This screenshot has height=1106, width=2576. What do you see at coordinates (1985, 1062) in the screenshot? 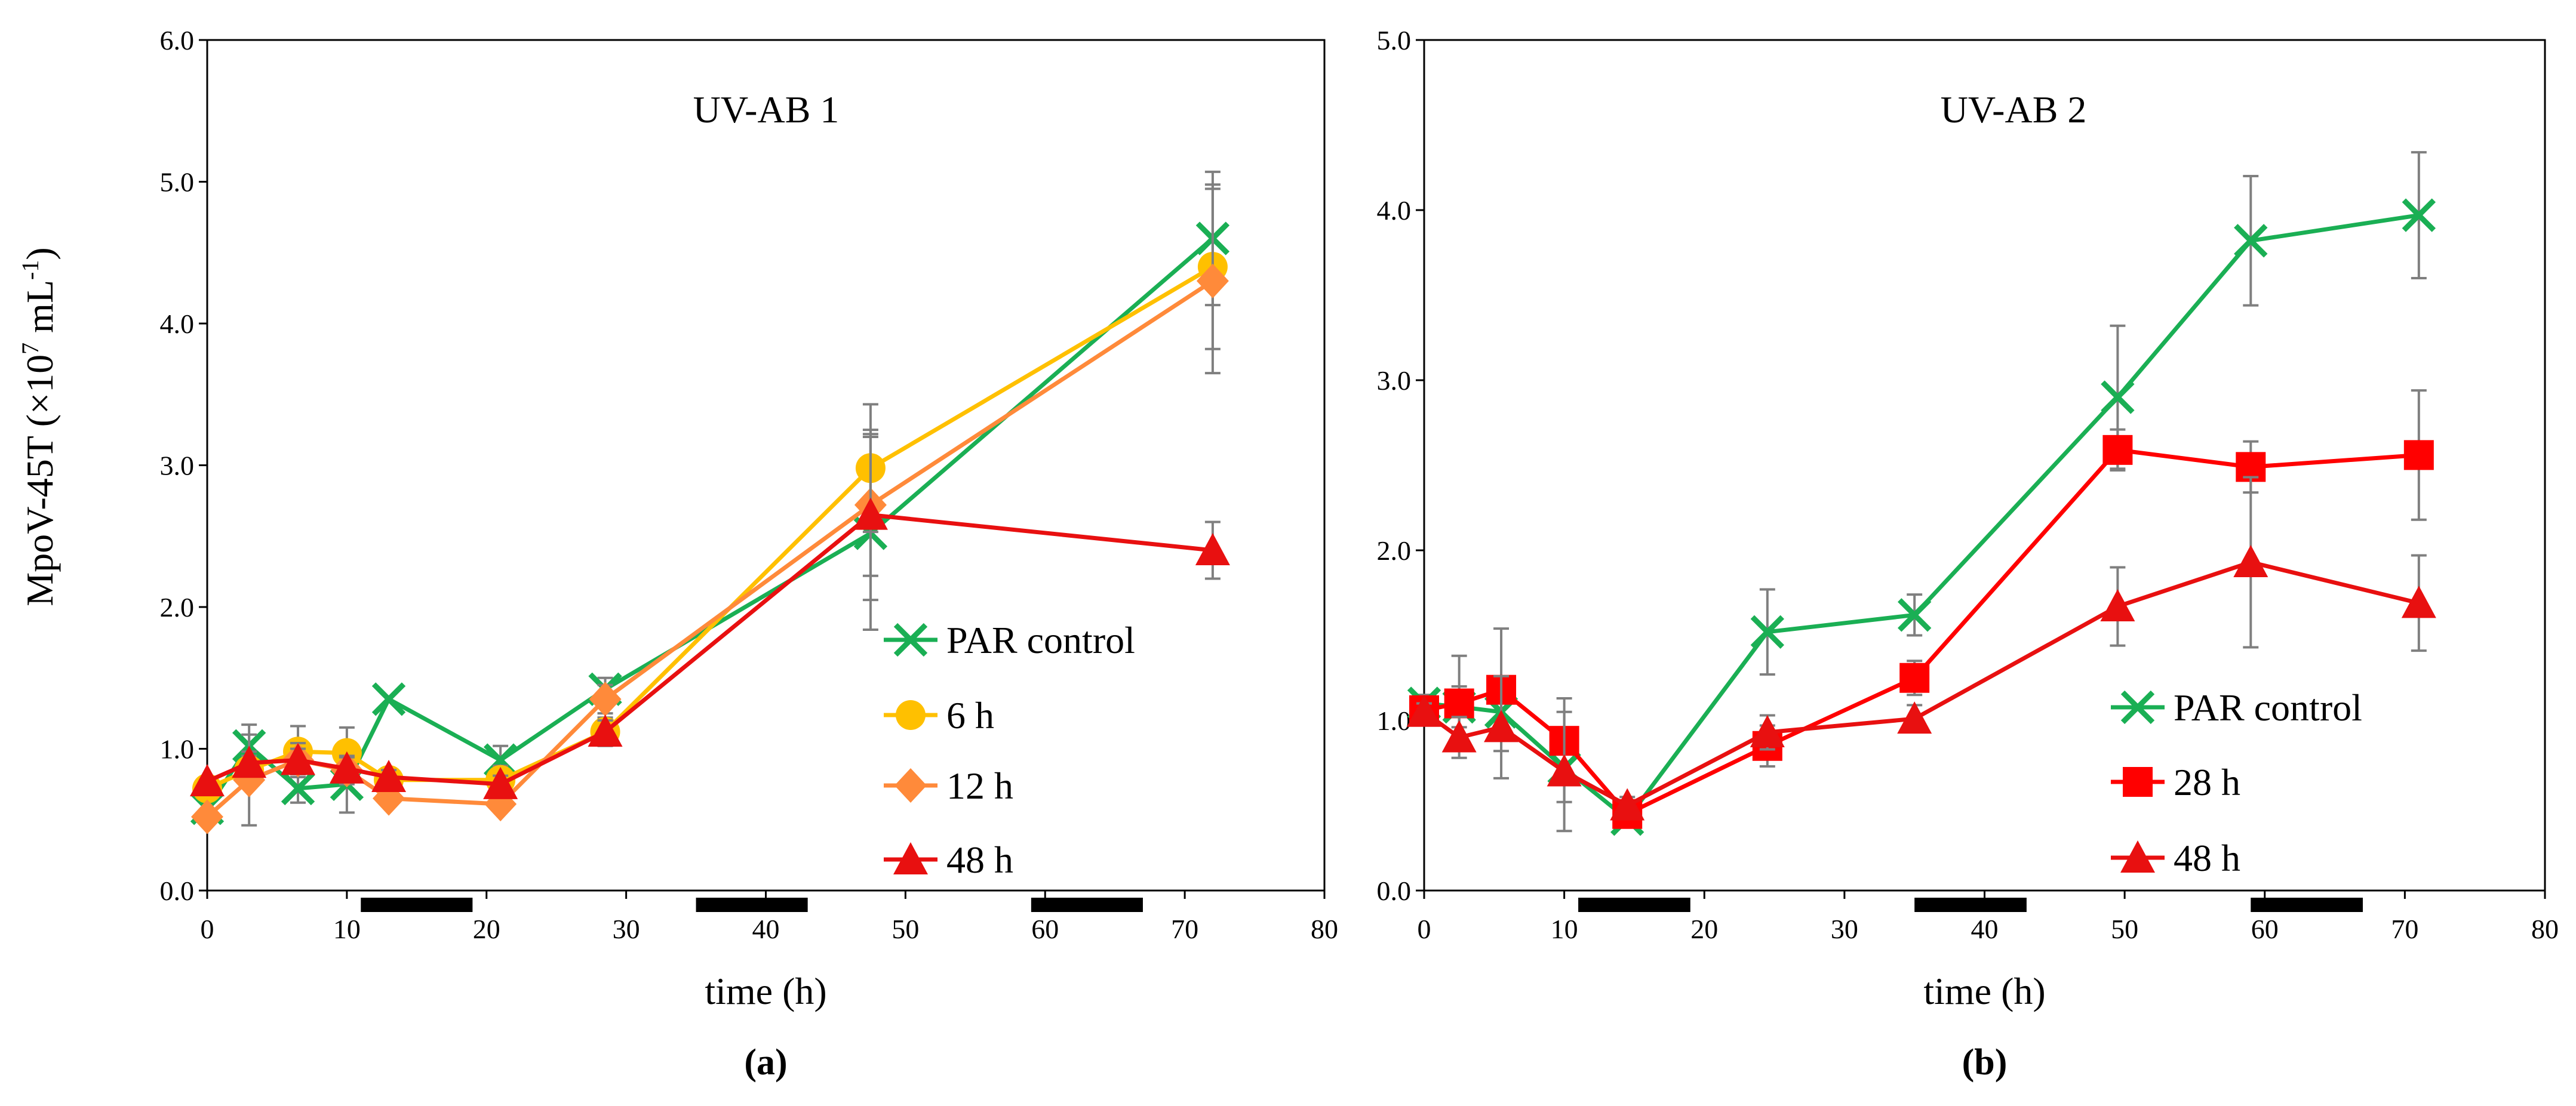
I see `panel-label: (b)` at bounding box center [1985, 1062].